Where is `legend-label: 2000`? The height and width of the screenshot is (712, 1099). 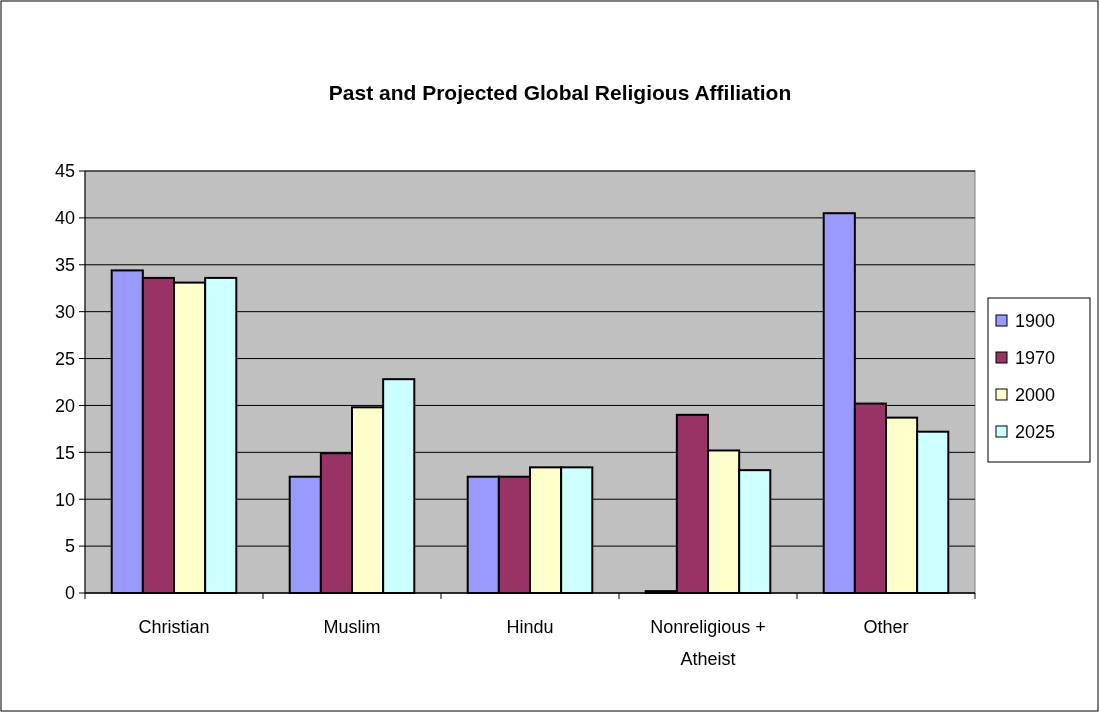
legend-label: 2000 is located at coordinates (1035, 395).